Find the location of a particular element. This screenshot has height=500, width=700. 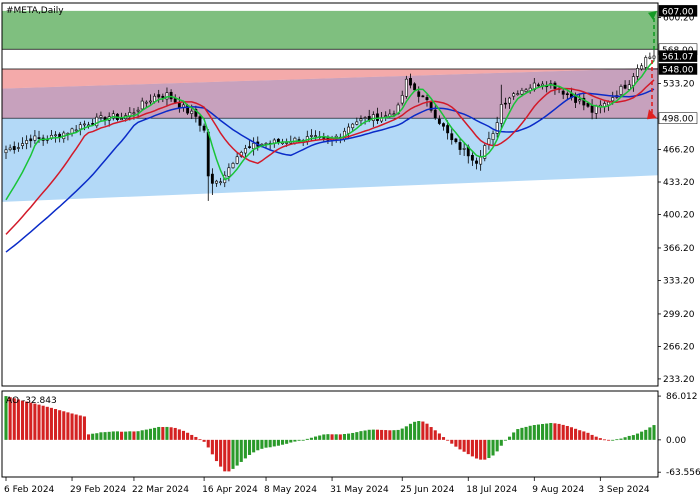

upper-target-label-box is located at coordinates (678, 11).